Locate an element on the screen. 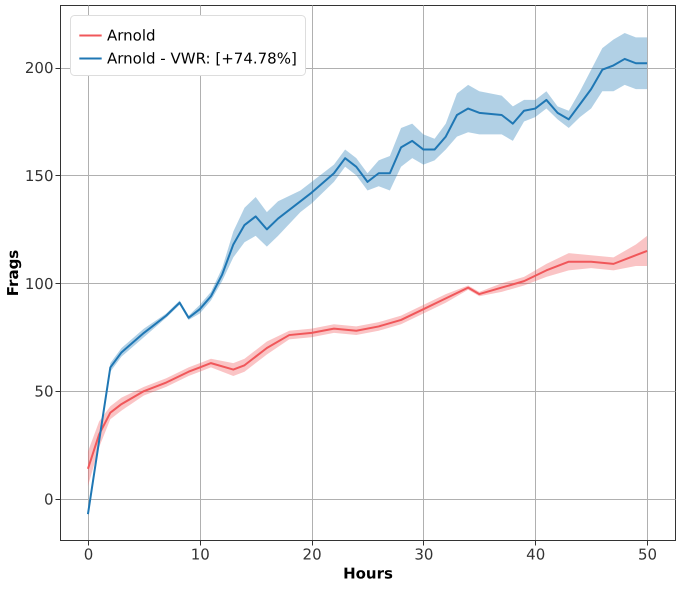  x-axis-title: Hours is located at coordinates (368, 573).